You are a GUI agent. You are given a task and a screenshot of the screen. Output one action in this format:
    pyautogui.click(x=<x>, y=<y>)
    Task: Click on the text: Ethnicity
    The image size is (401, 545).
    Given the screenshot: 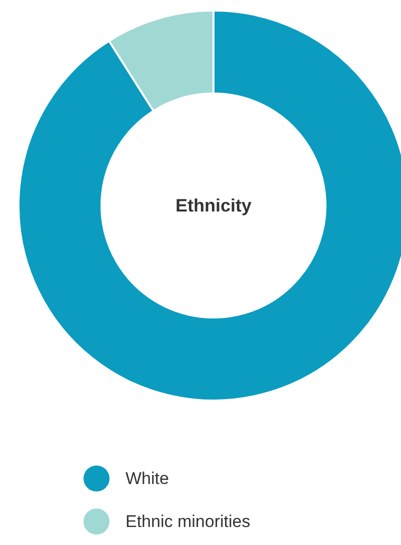 What is the action you would take?
    pyautogui.click(x=213, y=206)
    